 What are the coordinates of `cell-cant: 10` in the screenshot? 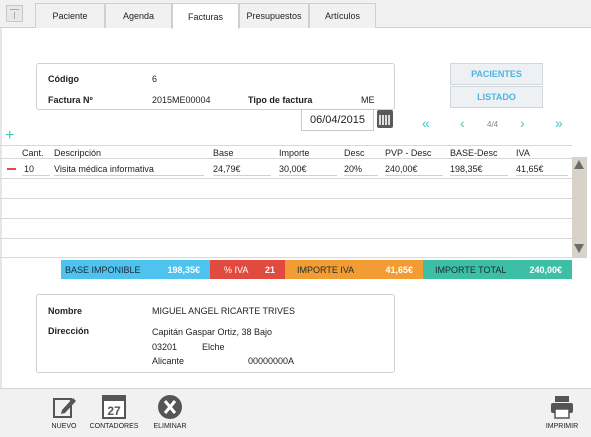 It's located at (29, 169).